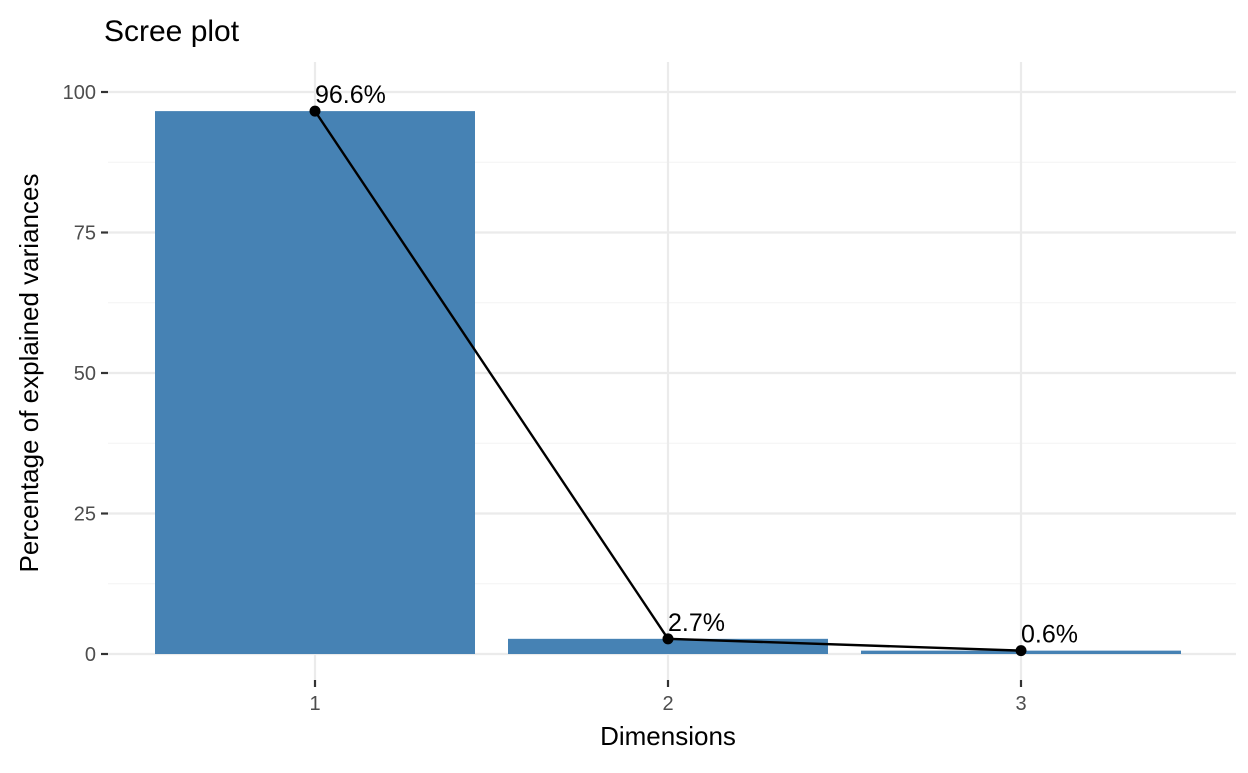 The width and height of the screenshot is (1248, 773). Describe the element at coordinates (172, 31) in the screenshot. I see `chart-title: Scree plot` at that location.